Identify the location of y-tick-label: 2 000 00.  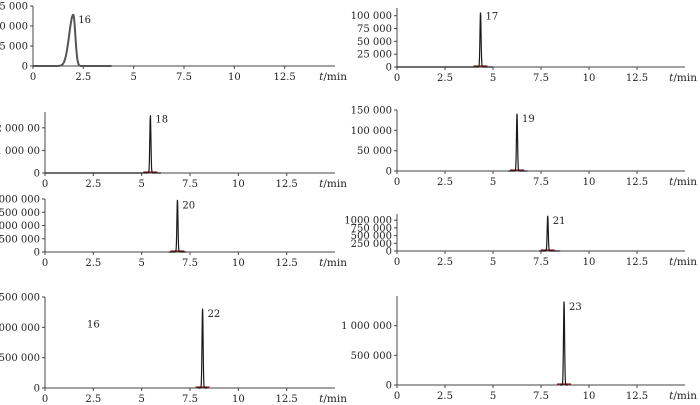
(20, 128).